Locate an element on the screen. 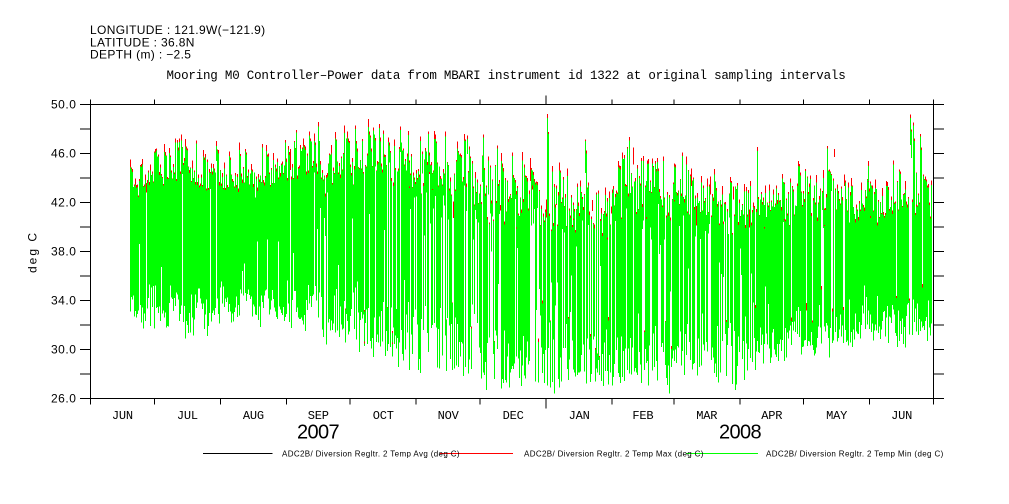 This screenshot has width=1009, height=504. svg-text: MAR is located at coordinates (706, 416).